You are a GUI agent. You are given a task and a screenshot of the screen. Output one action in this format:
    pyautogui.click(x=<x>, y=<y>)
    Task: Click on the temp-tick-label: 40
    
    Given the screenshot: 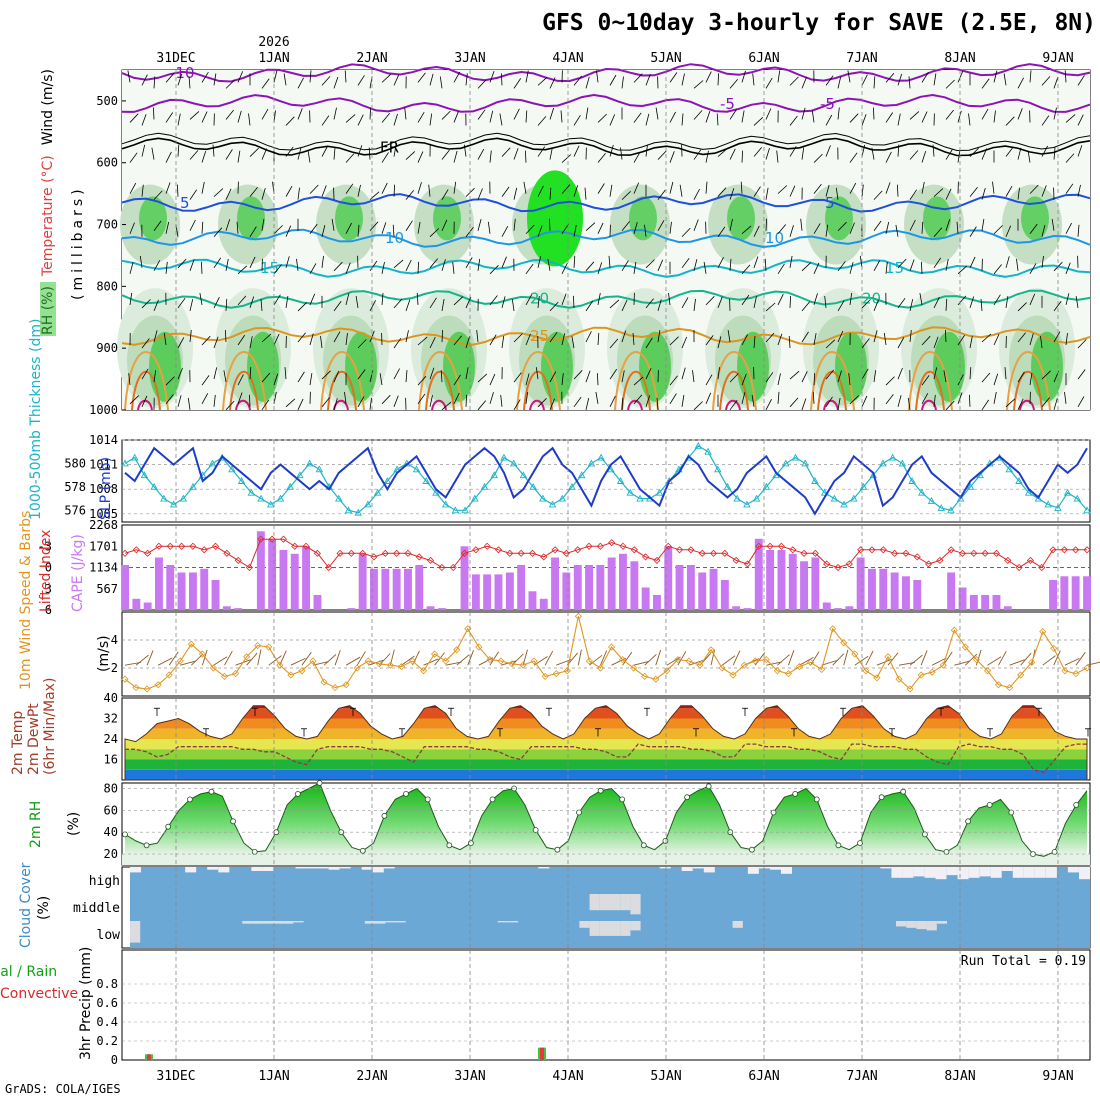 What is the action you would take?
    pyautogui.click(x=111, y=698)
    